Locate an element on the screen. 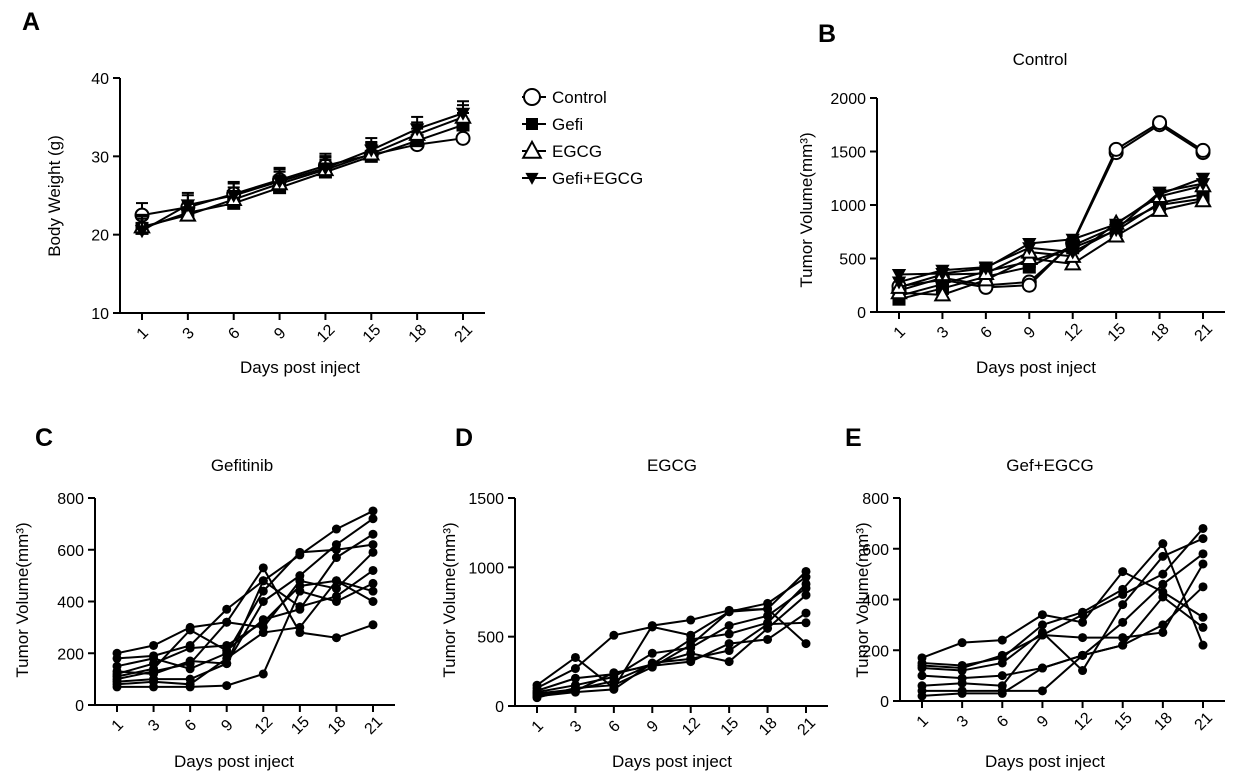 This screenshot has width=1236, height=776. x-tick-label: 1 is located at coordinates (900, 333).